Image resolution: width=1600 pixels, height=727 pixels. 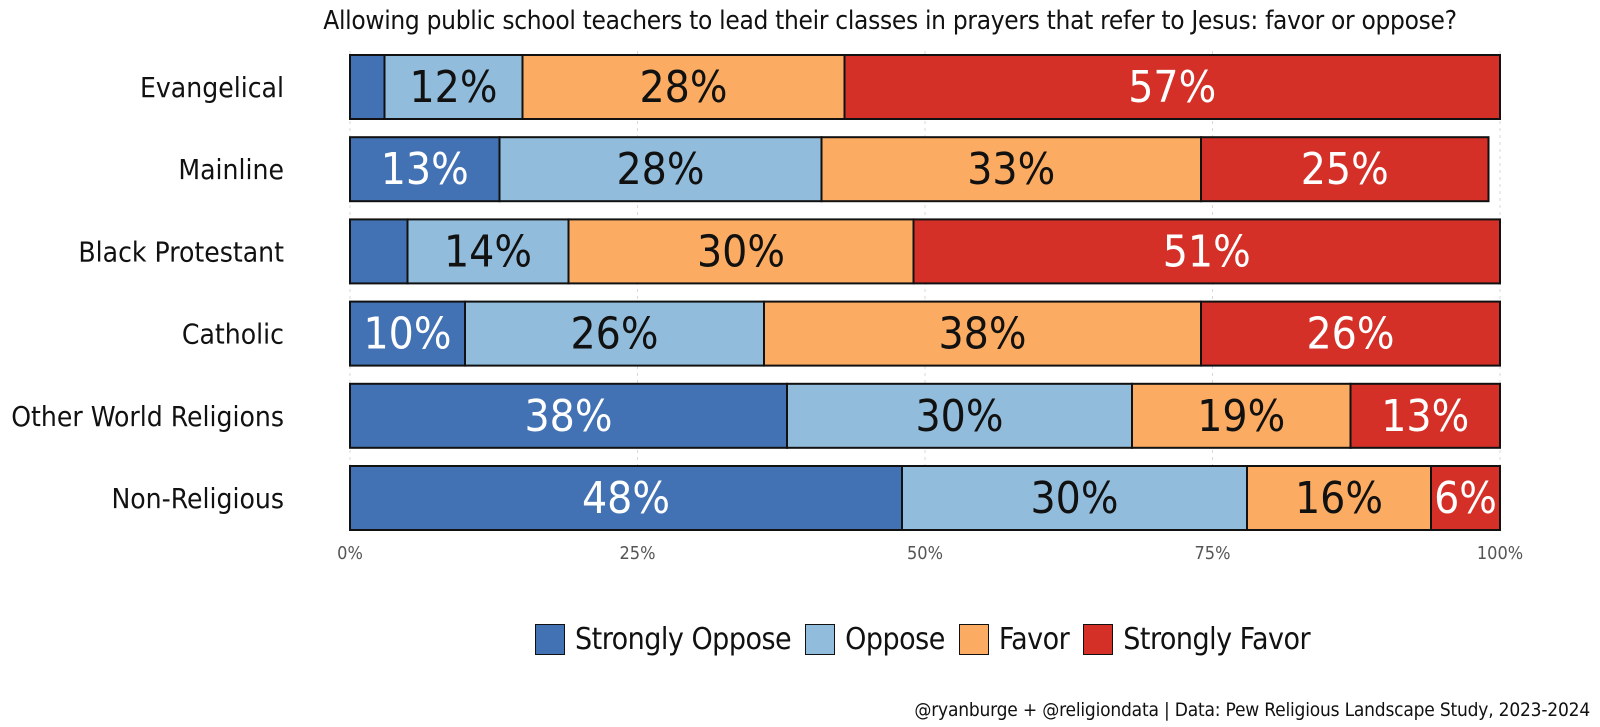 I want to click on x-tick-label: 50%, so click(x=925, y=553).